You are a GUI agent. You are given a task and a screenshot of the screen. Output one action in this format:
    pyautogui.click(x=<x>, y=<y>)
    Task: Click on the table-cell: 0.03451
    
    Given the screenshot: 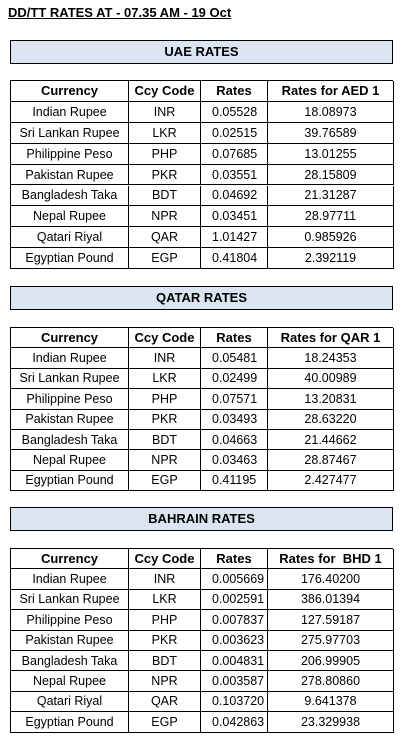 What is the action you would take?
    pyautogui.click(x=234, y=217)
    